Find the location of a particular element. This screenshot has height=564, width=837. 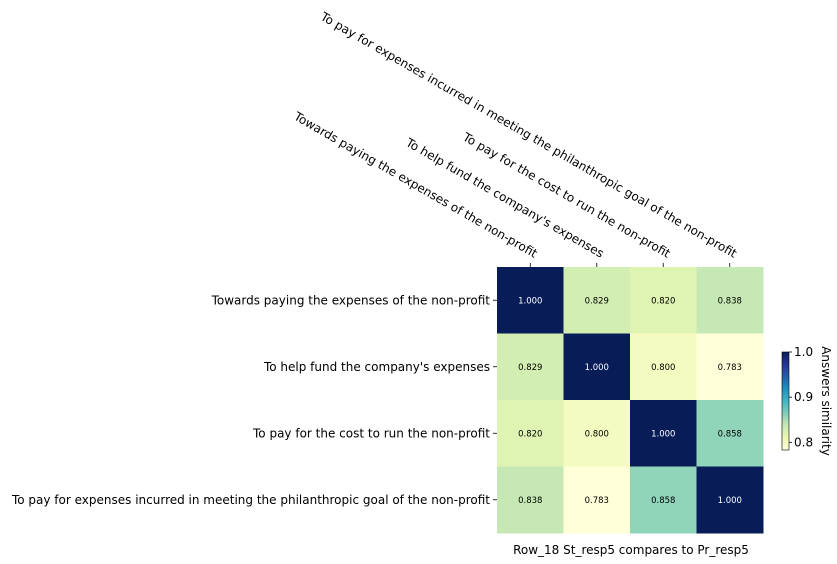

colorbar-tick-label: 0.9 is located at coordinates (803, 397).